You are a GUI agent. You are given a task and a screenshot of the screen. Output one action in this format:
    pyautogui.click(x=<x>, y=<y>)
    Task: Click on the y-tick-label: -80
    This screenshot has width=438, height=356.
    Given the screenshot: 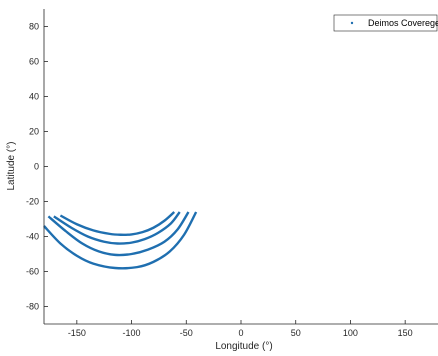 What is the action you would take?
    pyautogui.click(x=32, y=307)
    